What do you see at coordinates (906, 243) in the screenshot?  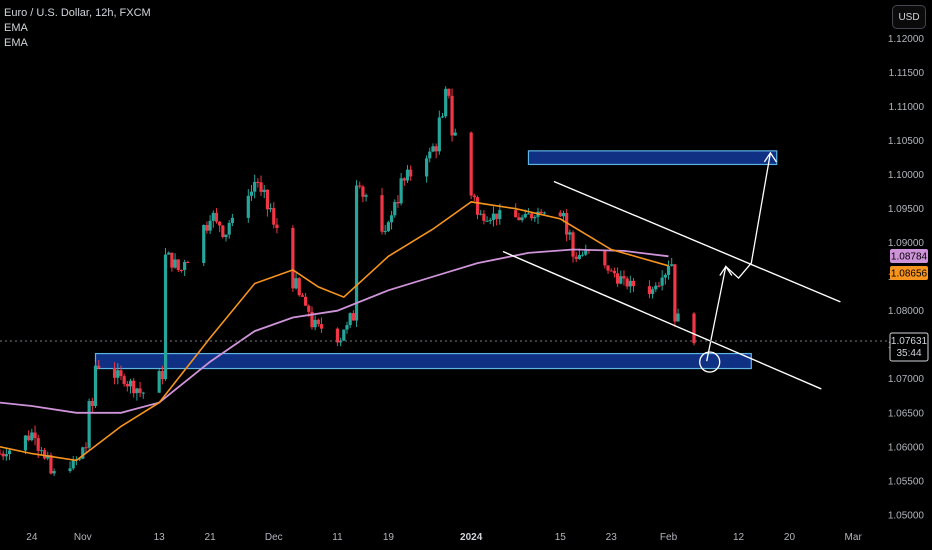 I see `price-tick: 1.09000` at bounding box center [906, 243].